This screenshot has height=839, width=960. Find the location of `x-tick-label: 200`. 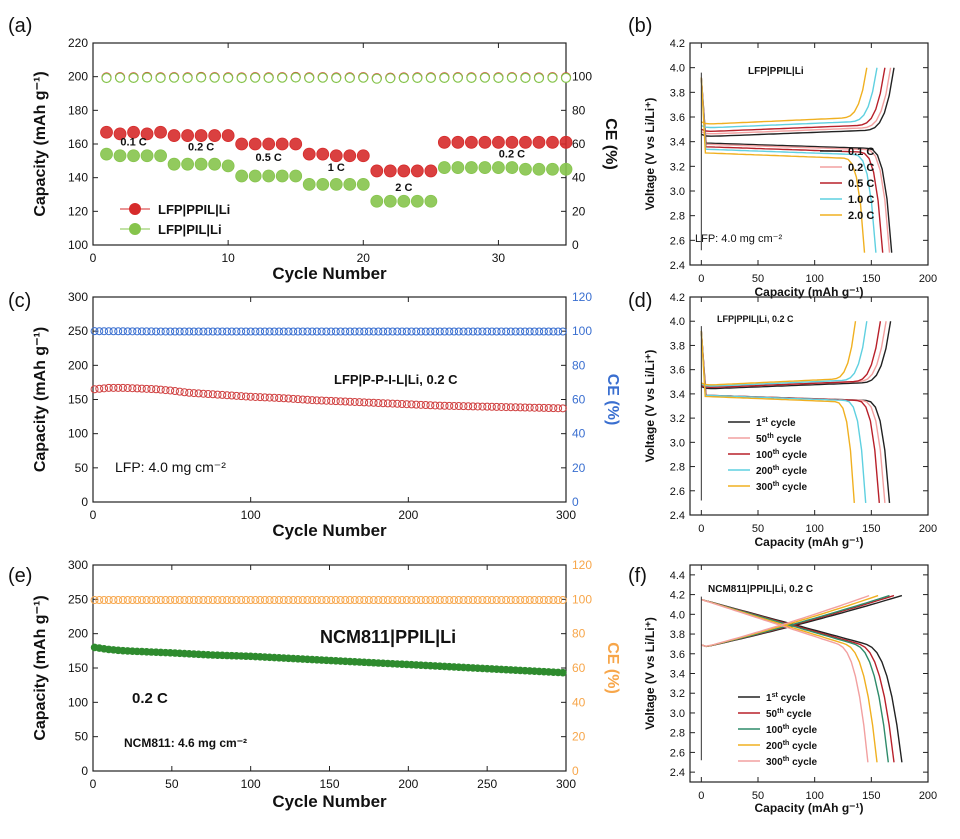

x-tick-label: 200 is located at coordinates (408, 515).